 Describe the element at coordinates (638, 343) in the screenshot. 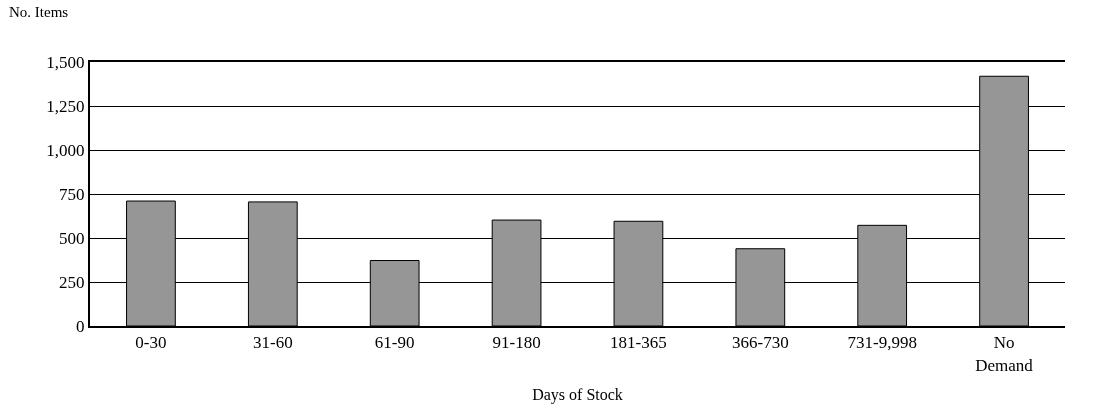

I see `x-tick-label: 181-365` at that location.